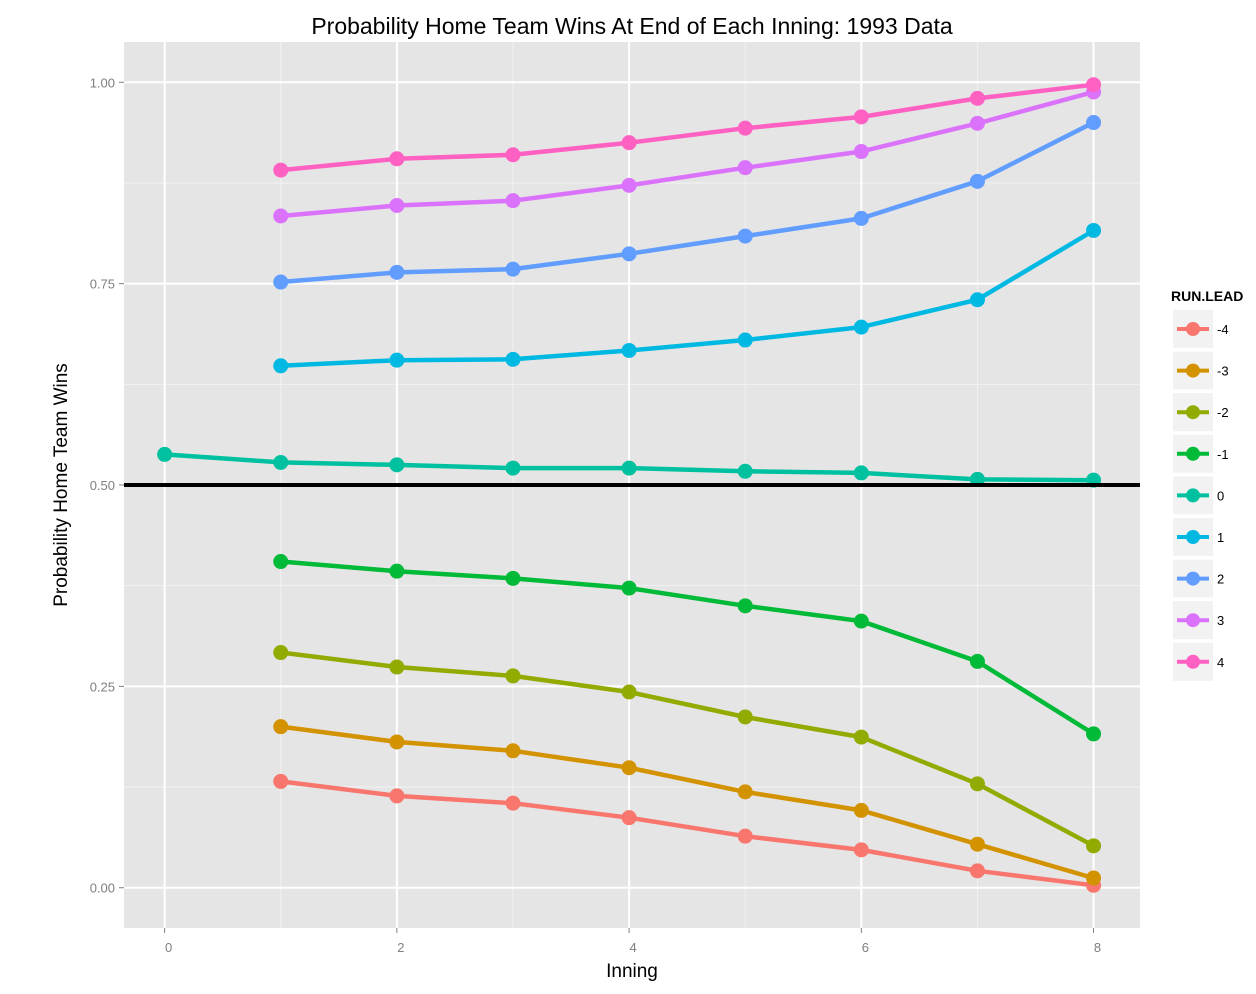  Describe the element at coordinates (1223, 454) in the screenshot. I see `legend-label--1: -1` at that location.